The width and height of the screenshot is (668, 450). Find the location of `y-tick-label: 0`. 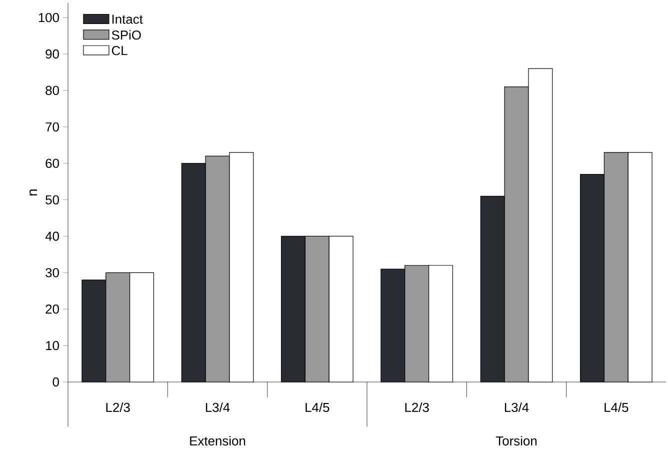

y-tick-label: 0 is located at coordinates (55, 382).